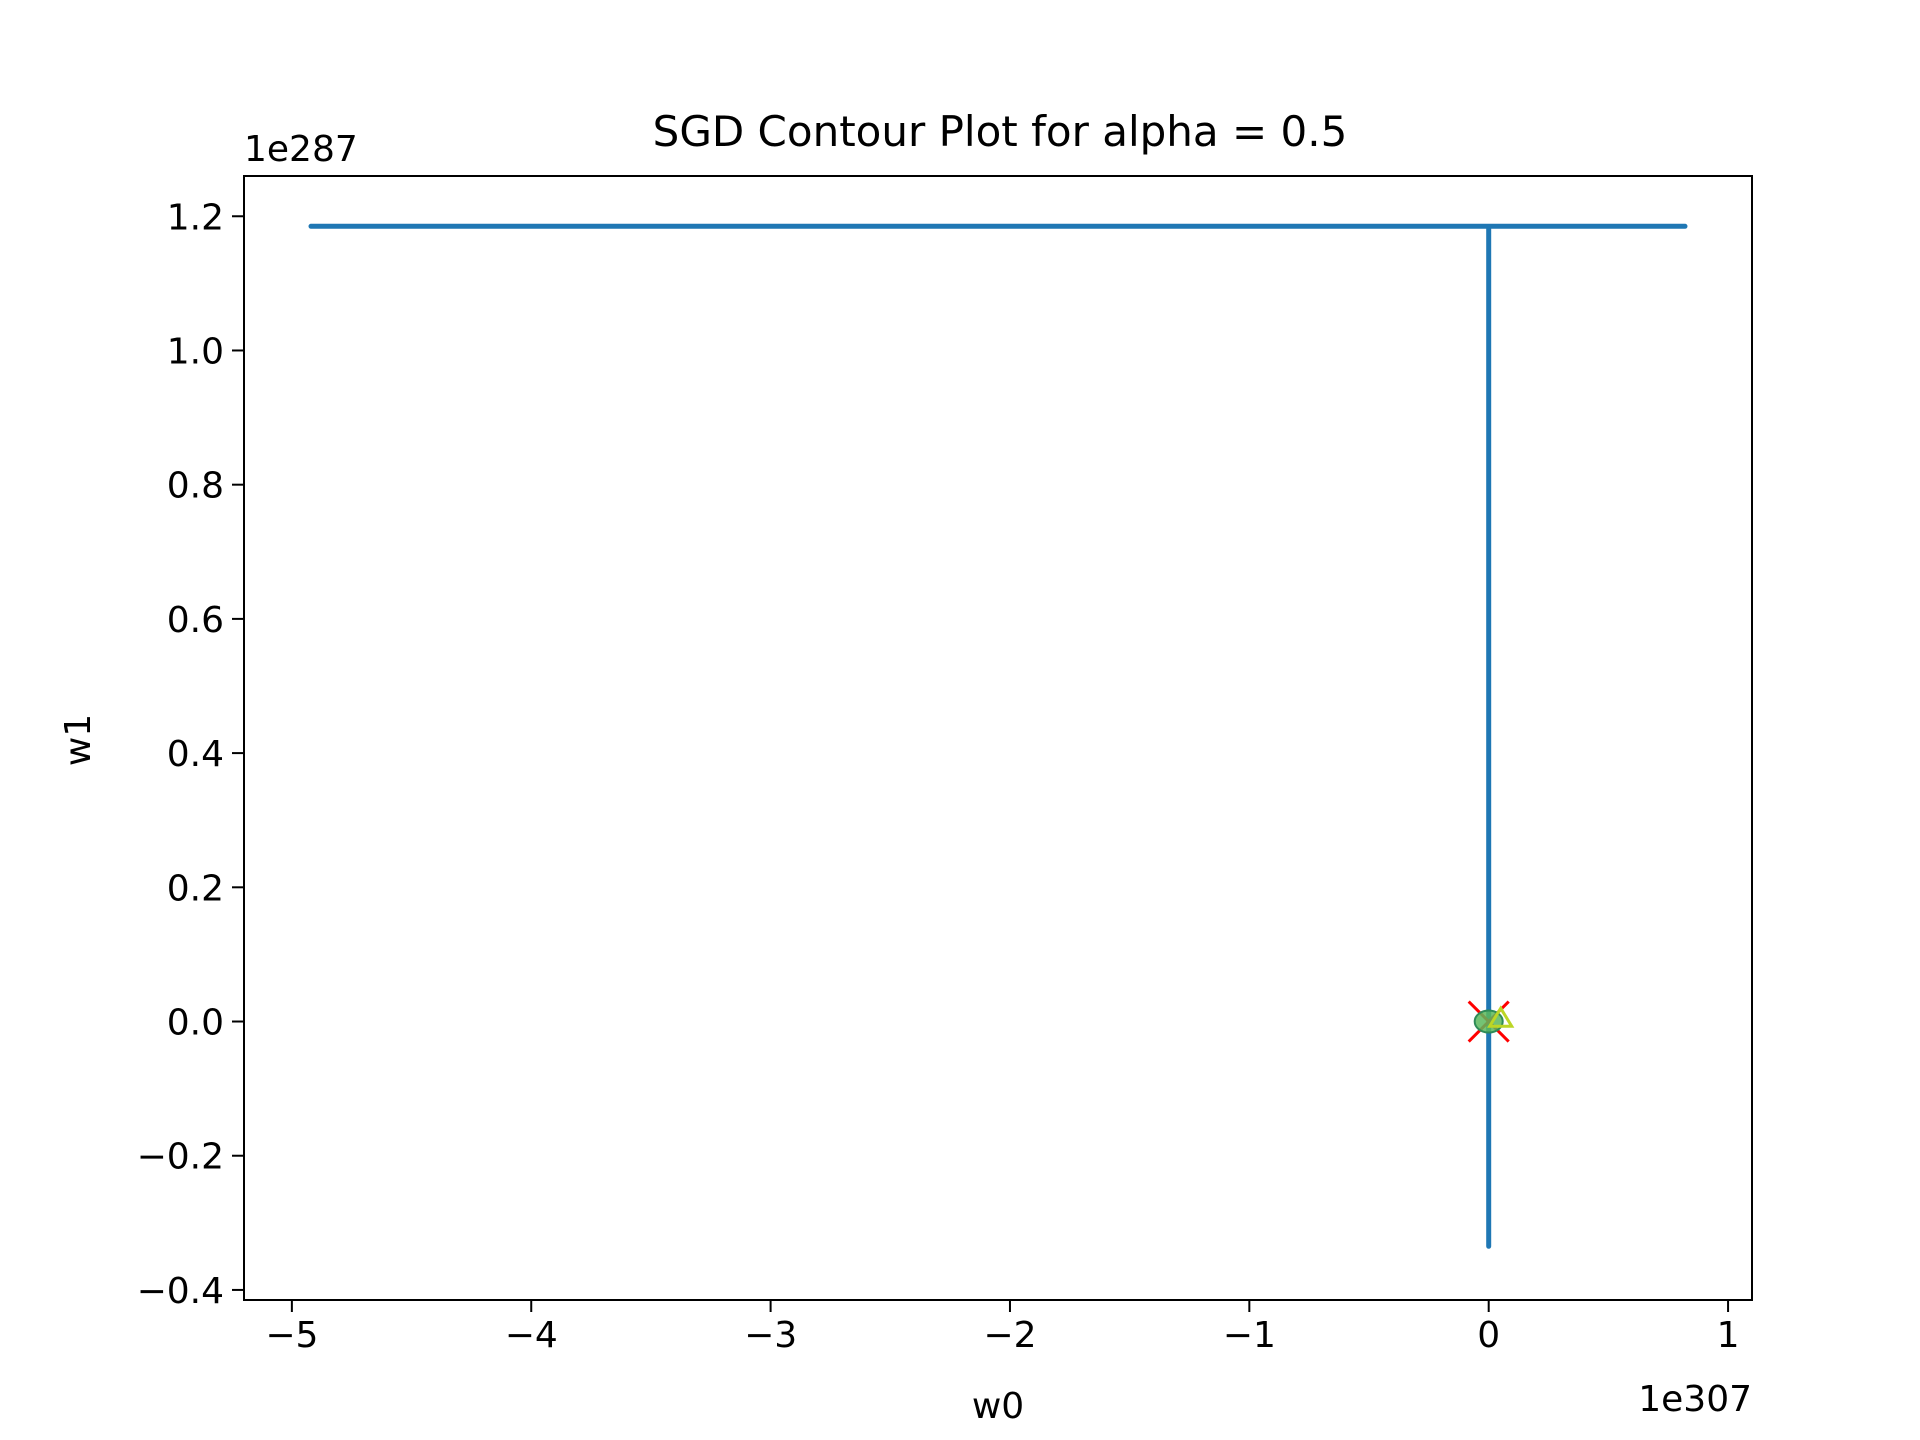 The height and width of the screenshot is (1440, 1920). What do you see at coordinates (291, 1335) in the screenshot?
I see `x-tick-label: −5` at bounding box center [291, 1335].